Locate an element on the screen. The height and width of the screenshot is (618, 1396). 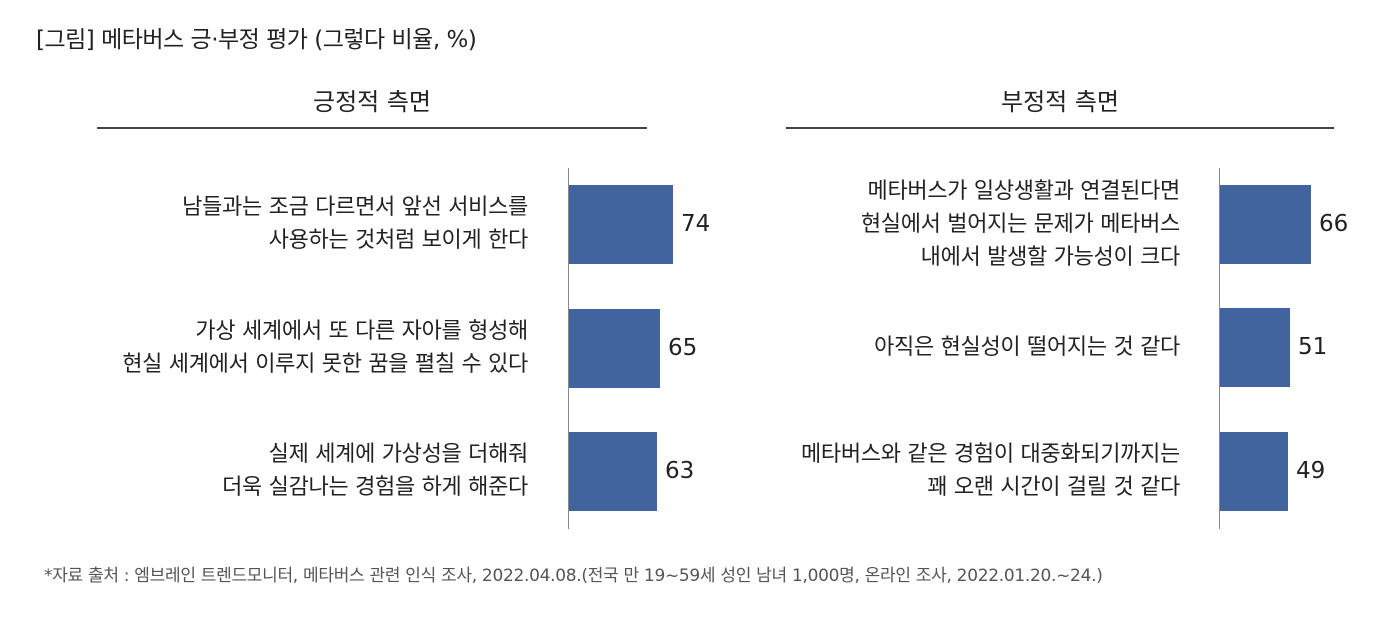
data-label: 74 is located at coordinates (696, 224).